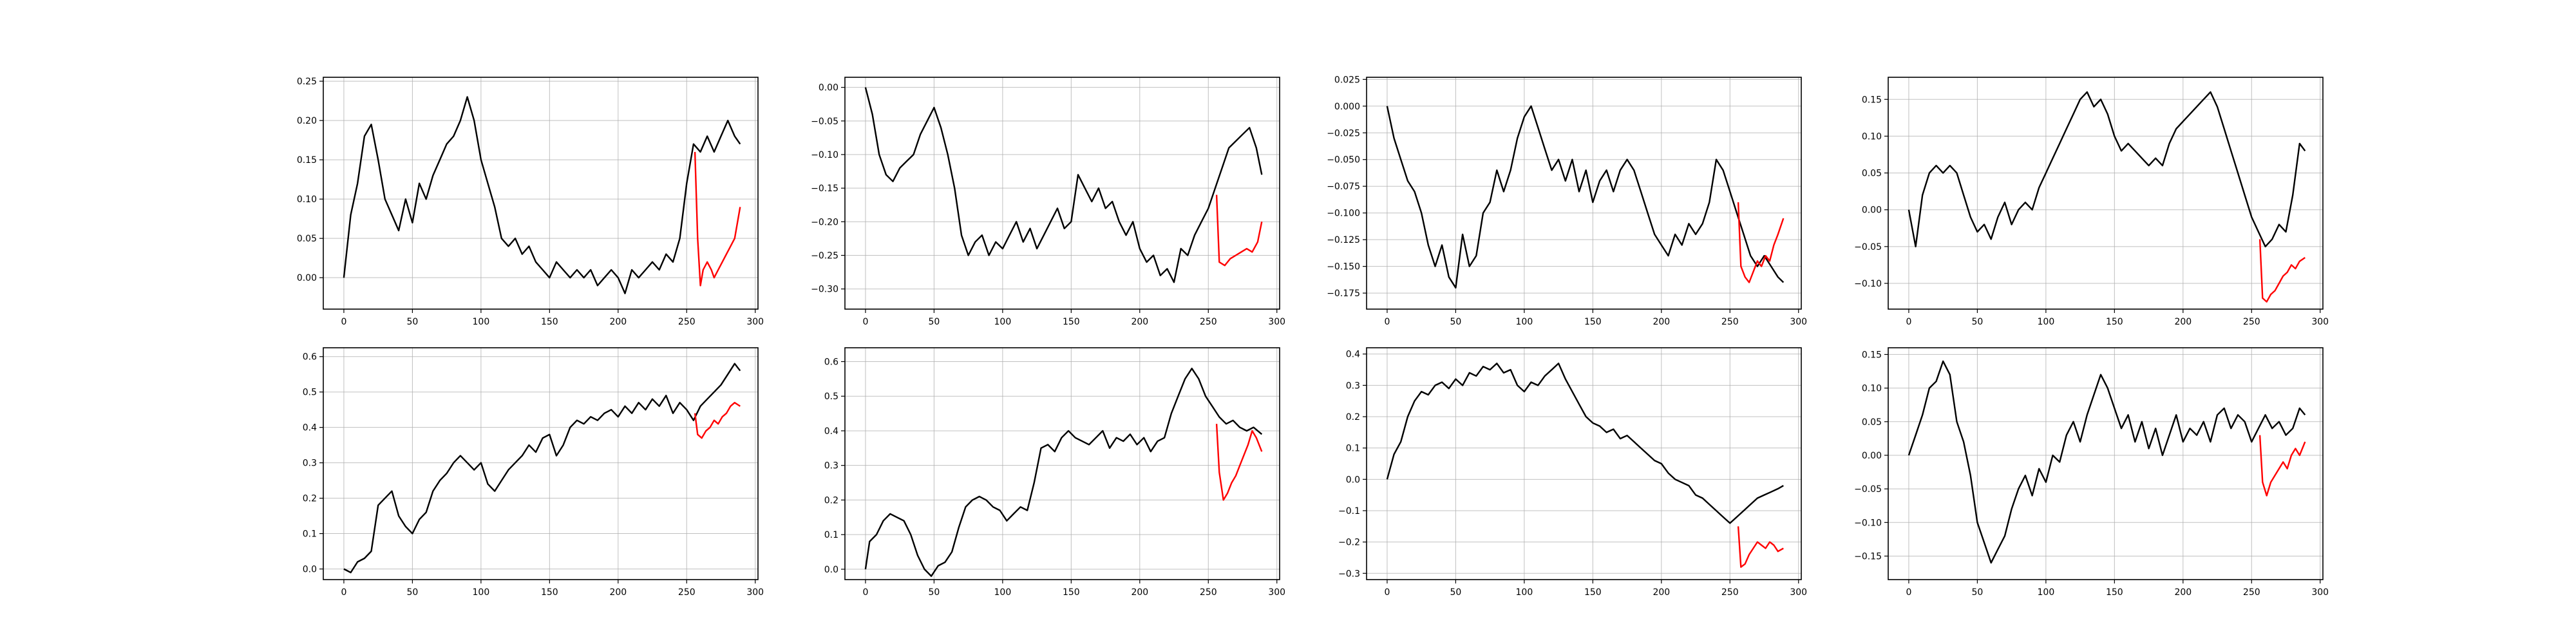 The width and height of the screenshot is (2576, 644). What do you see at coordinates (1343, 214) in the screenshot?
I see `y-tick-label: −0.100` at bounding box center [1343, 214].